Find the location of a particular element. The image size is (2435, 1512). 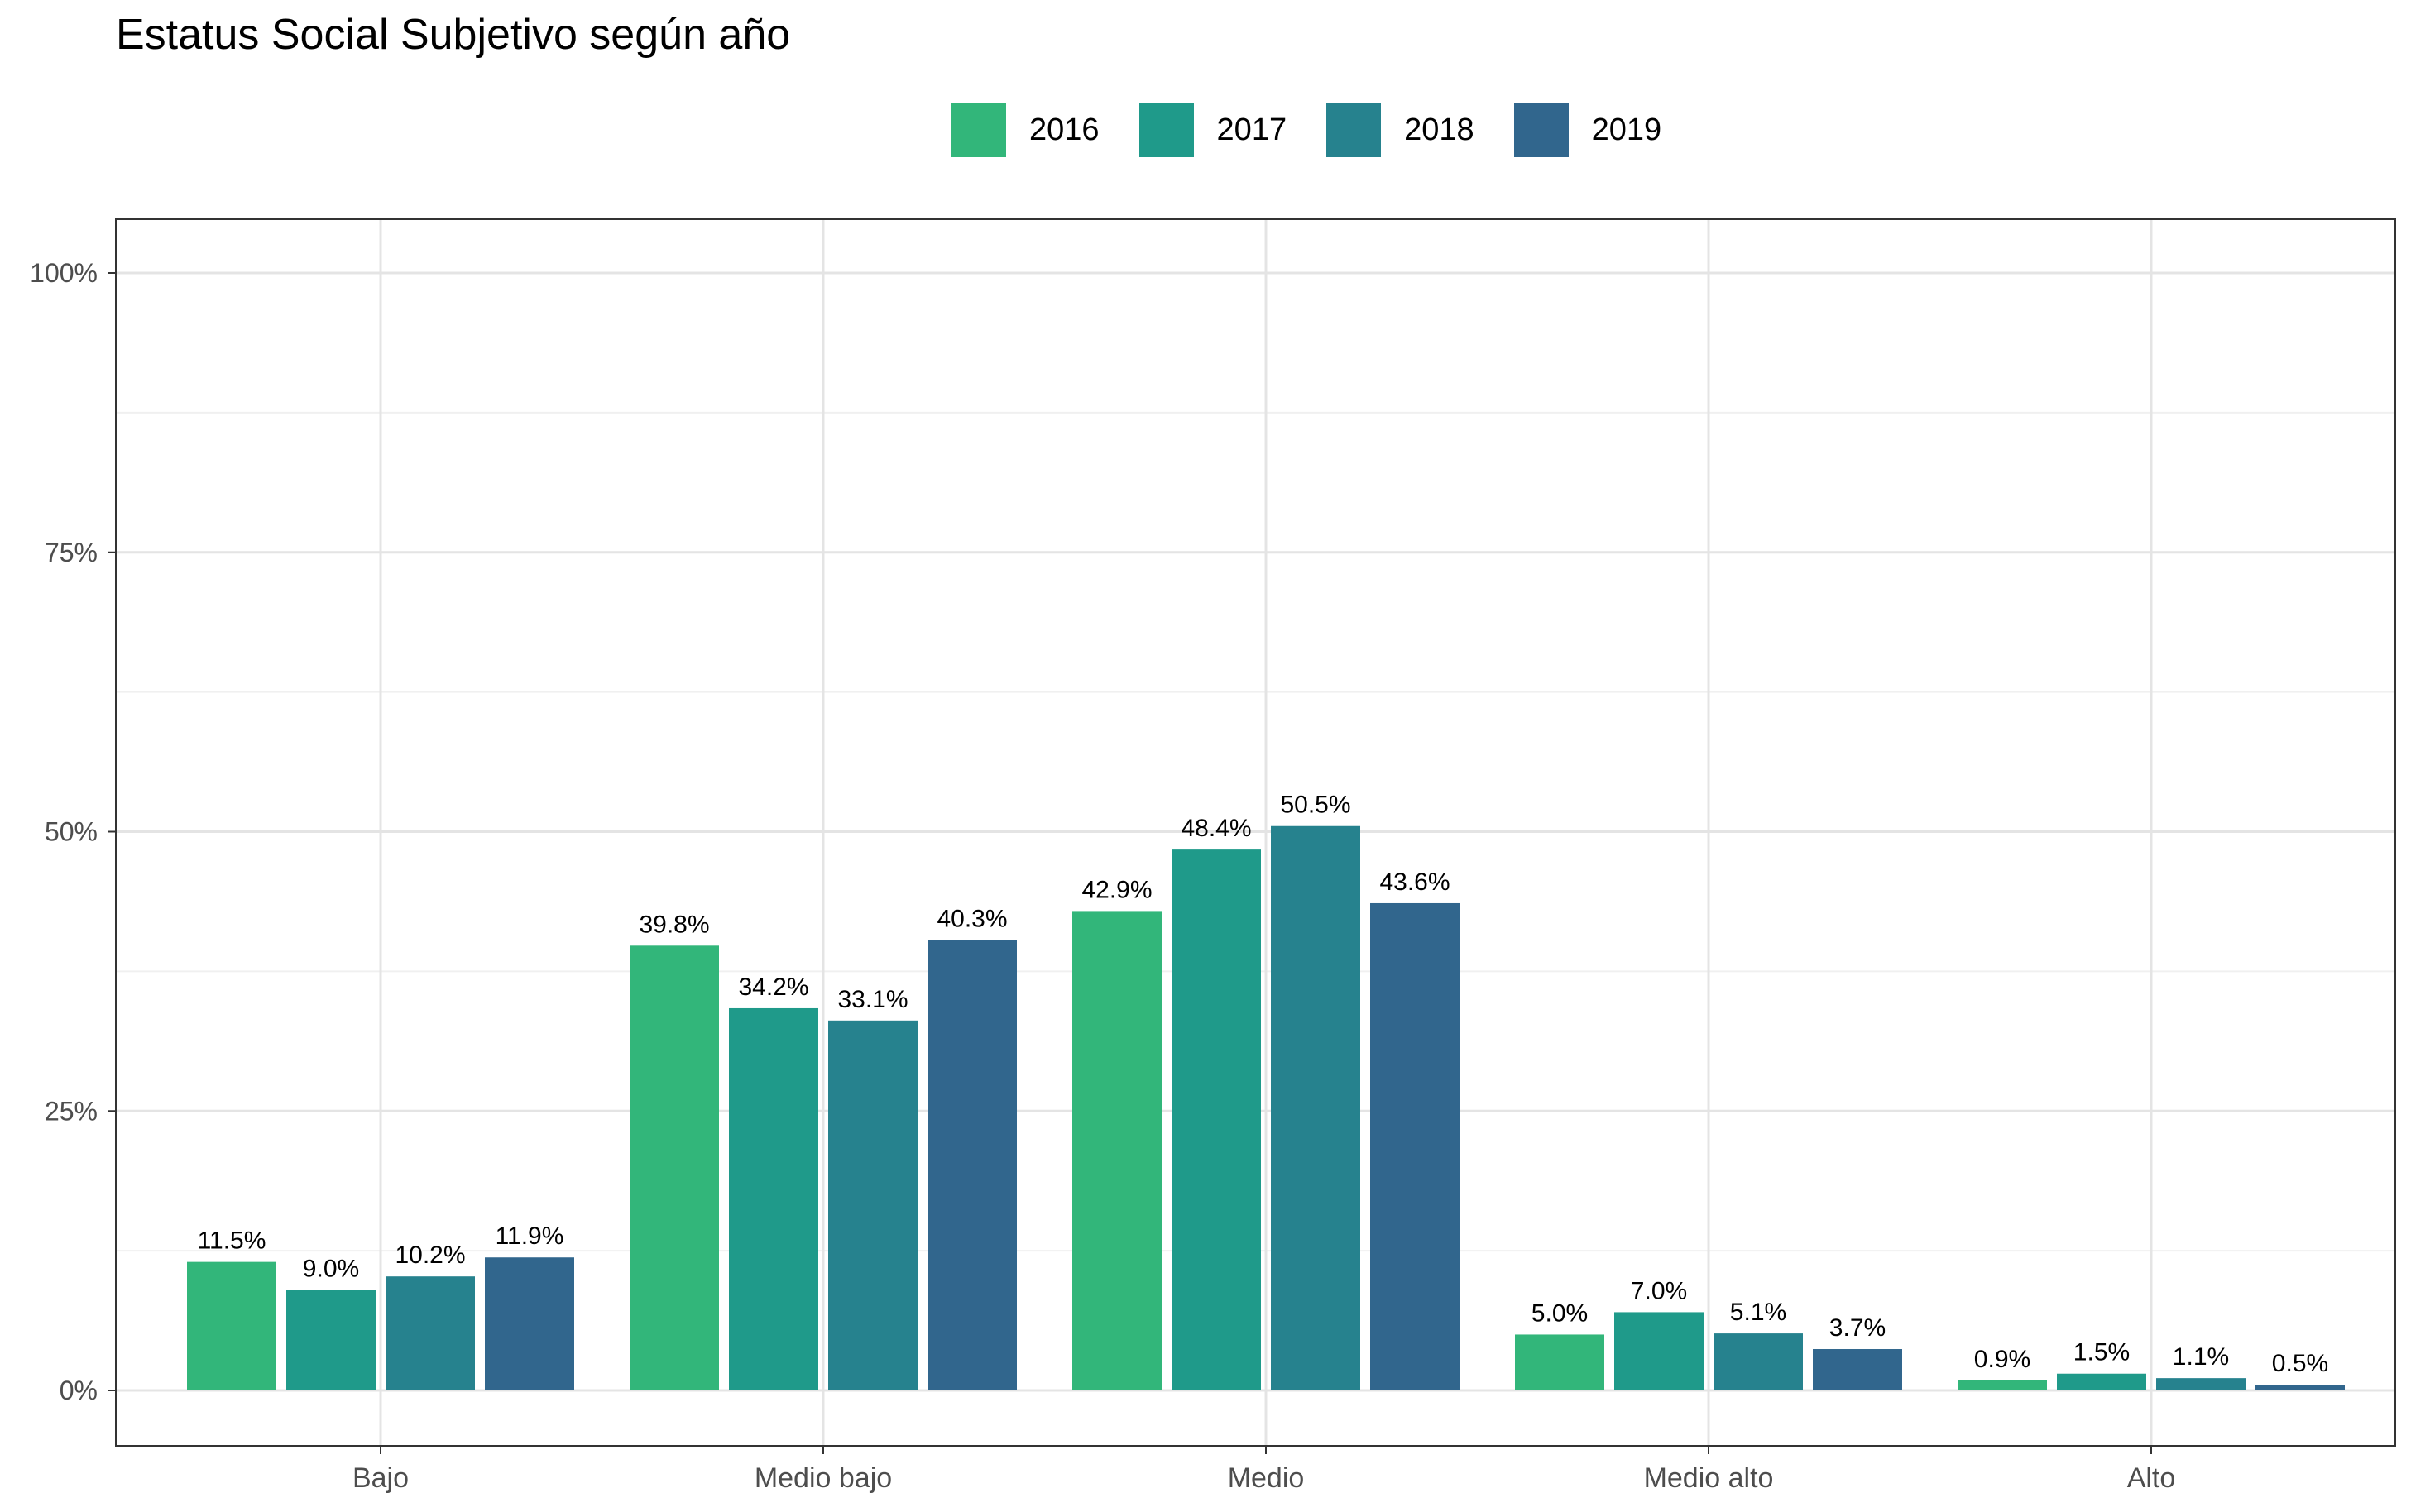

data-label: 50.5% is located at coordinates (1315, 805).